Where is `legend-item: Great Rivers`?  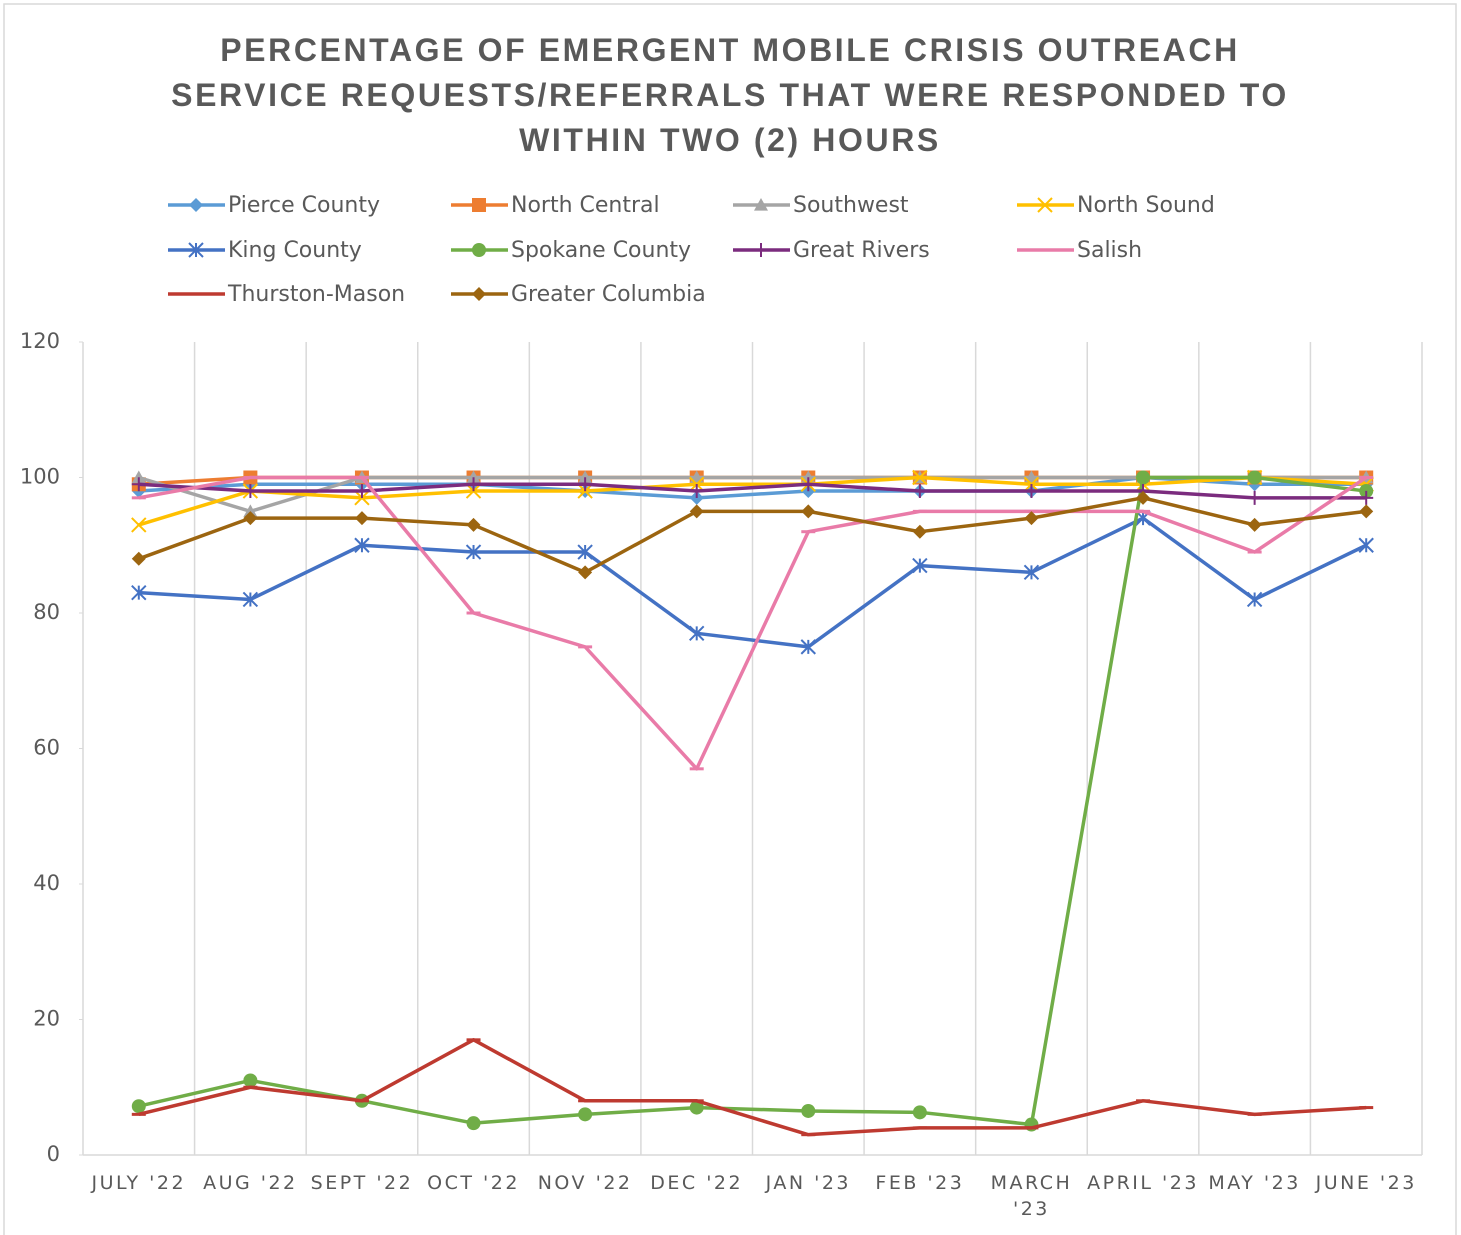
legend-item: Great Rivers is located at coordinates (831, 250).